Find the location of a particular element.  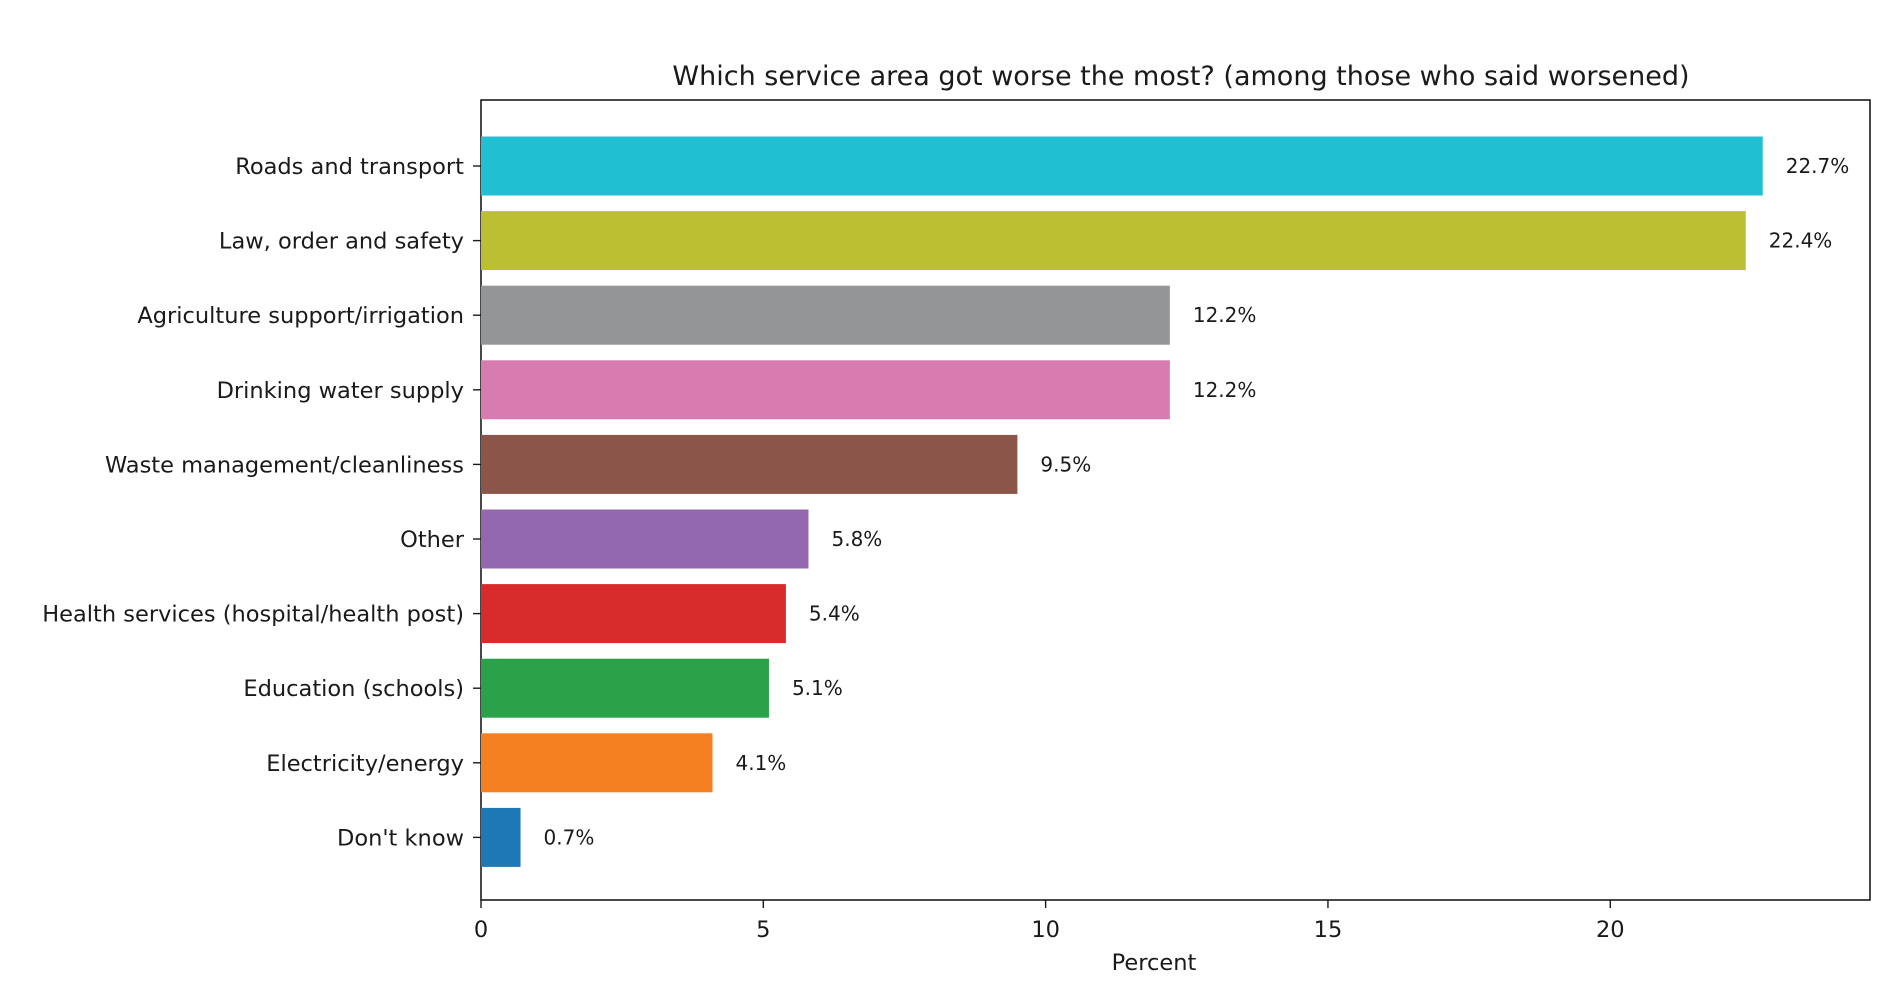

category-label-9: Don't know is located at coordinates (400, 838).